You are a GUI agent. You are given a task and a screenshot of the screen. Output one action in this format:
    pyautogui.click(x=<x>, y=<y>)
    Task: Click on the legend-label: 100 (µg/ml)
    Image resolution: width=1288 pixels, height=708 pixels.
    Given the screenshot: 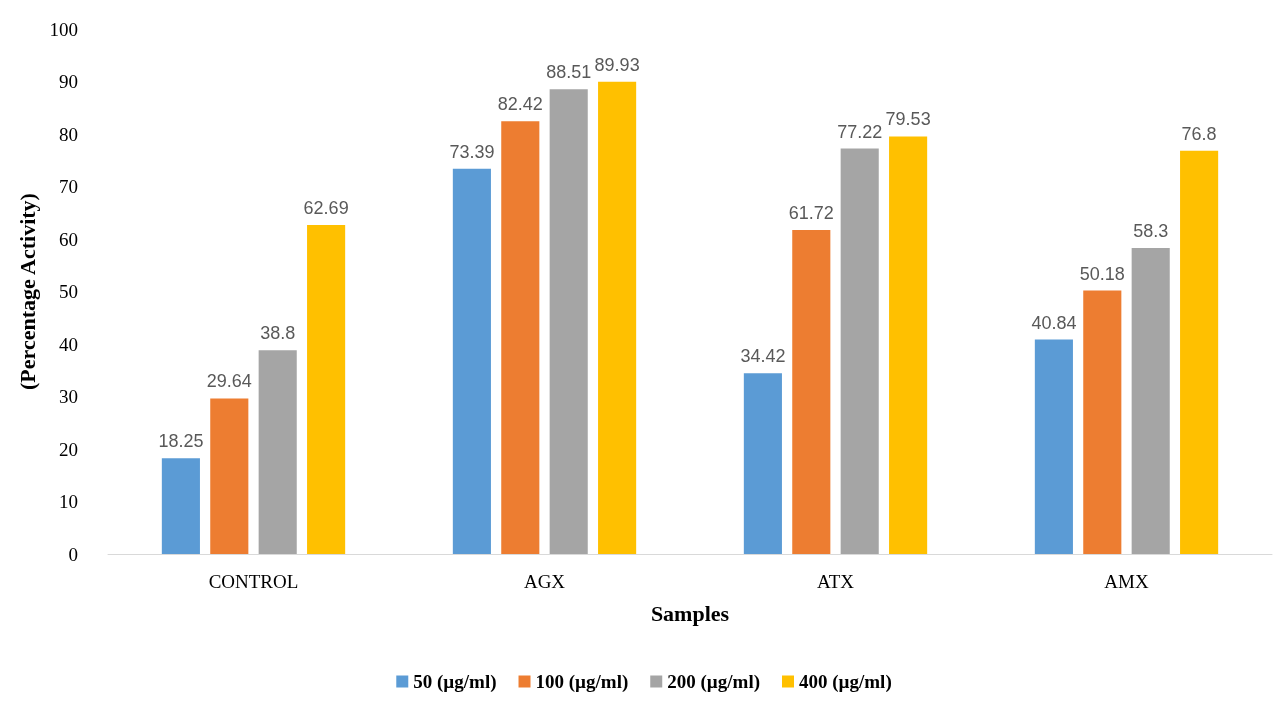 What is the action you would take?
    pyautogui.click(x=582, y=682)
    